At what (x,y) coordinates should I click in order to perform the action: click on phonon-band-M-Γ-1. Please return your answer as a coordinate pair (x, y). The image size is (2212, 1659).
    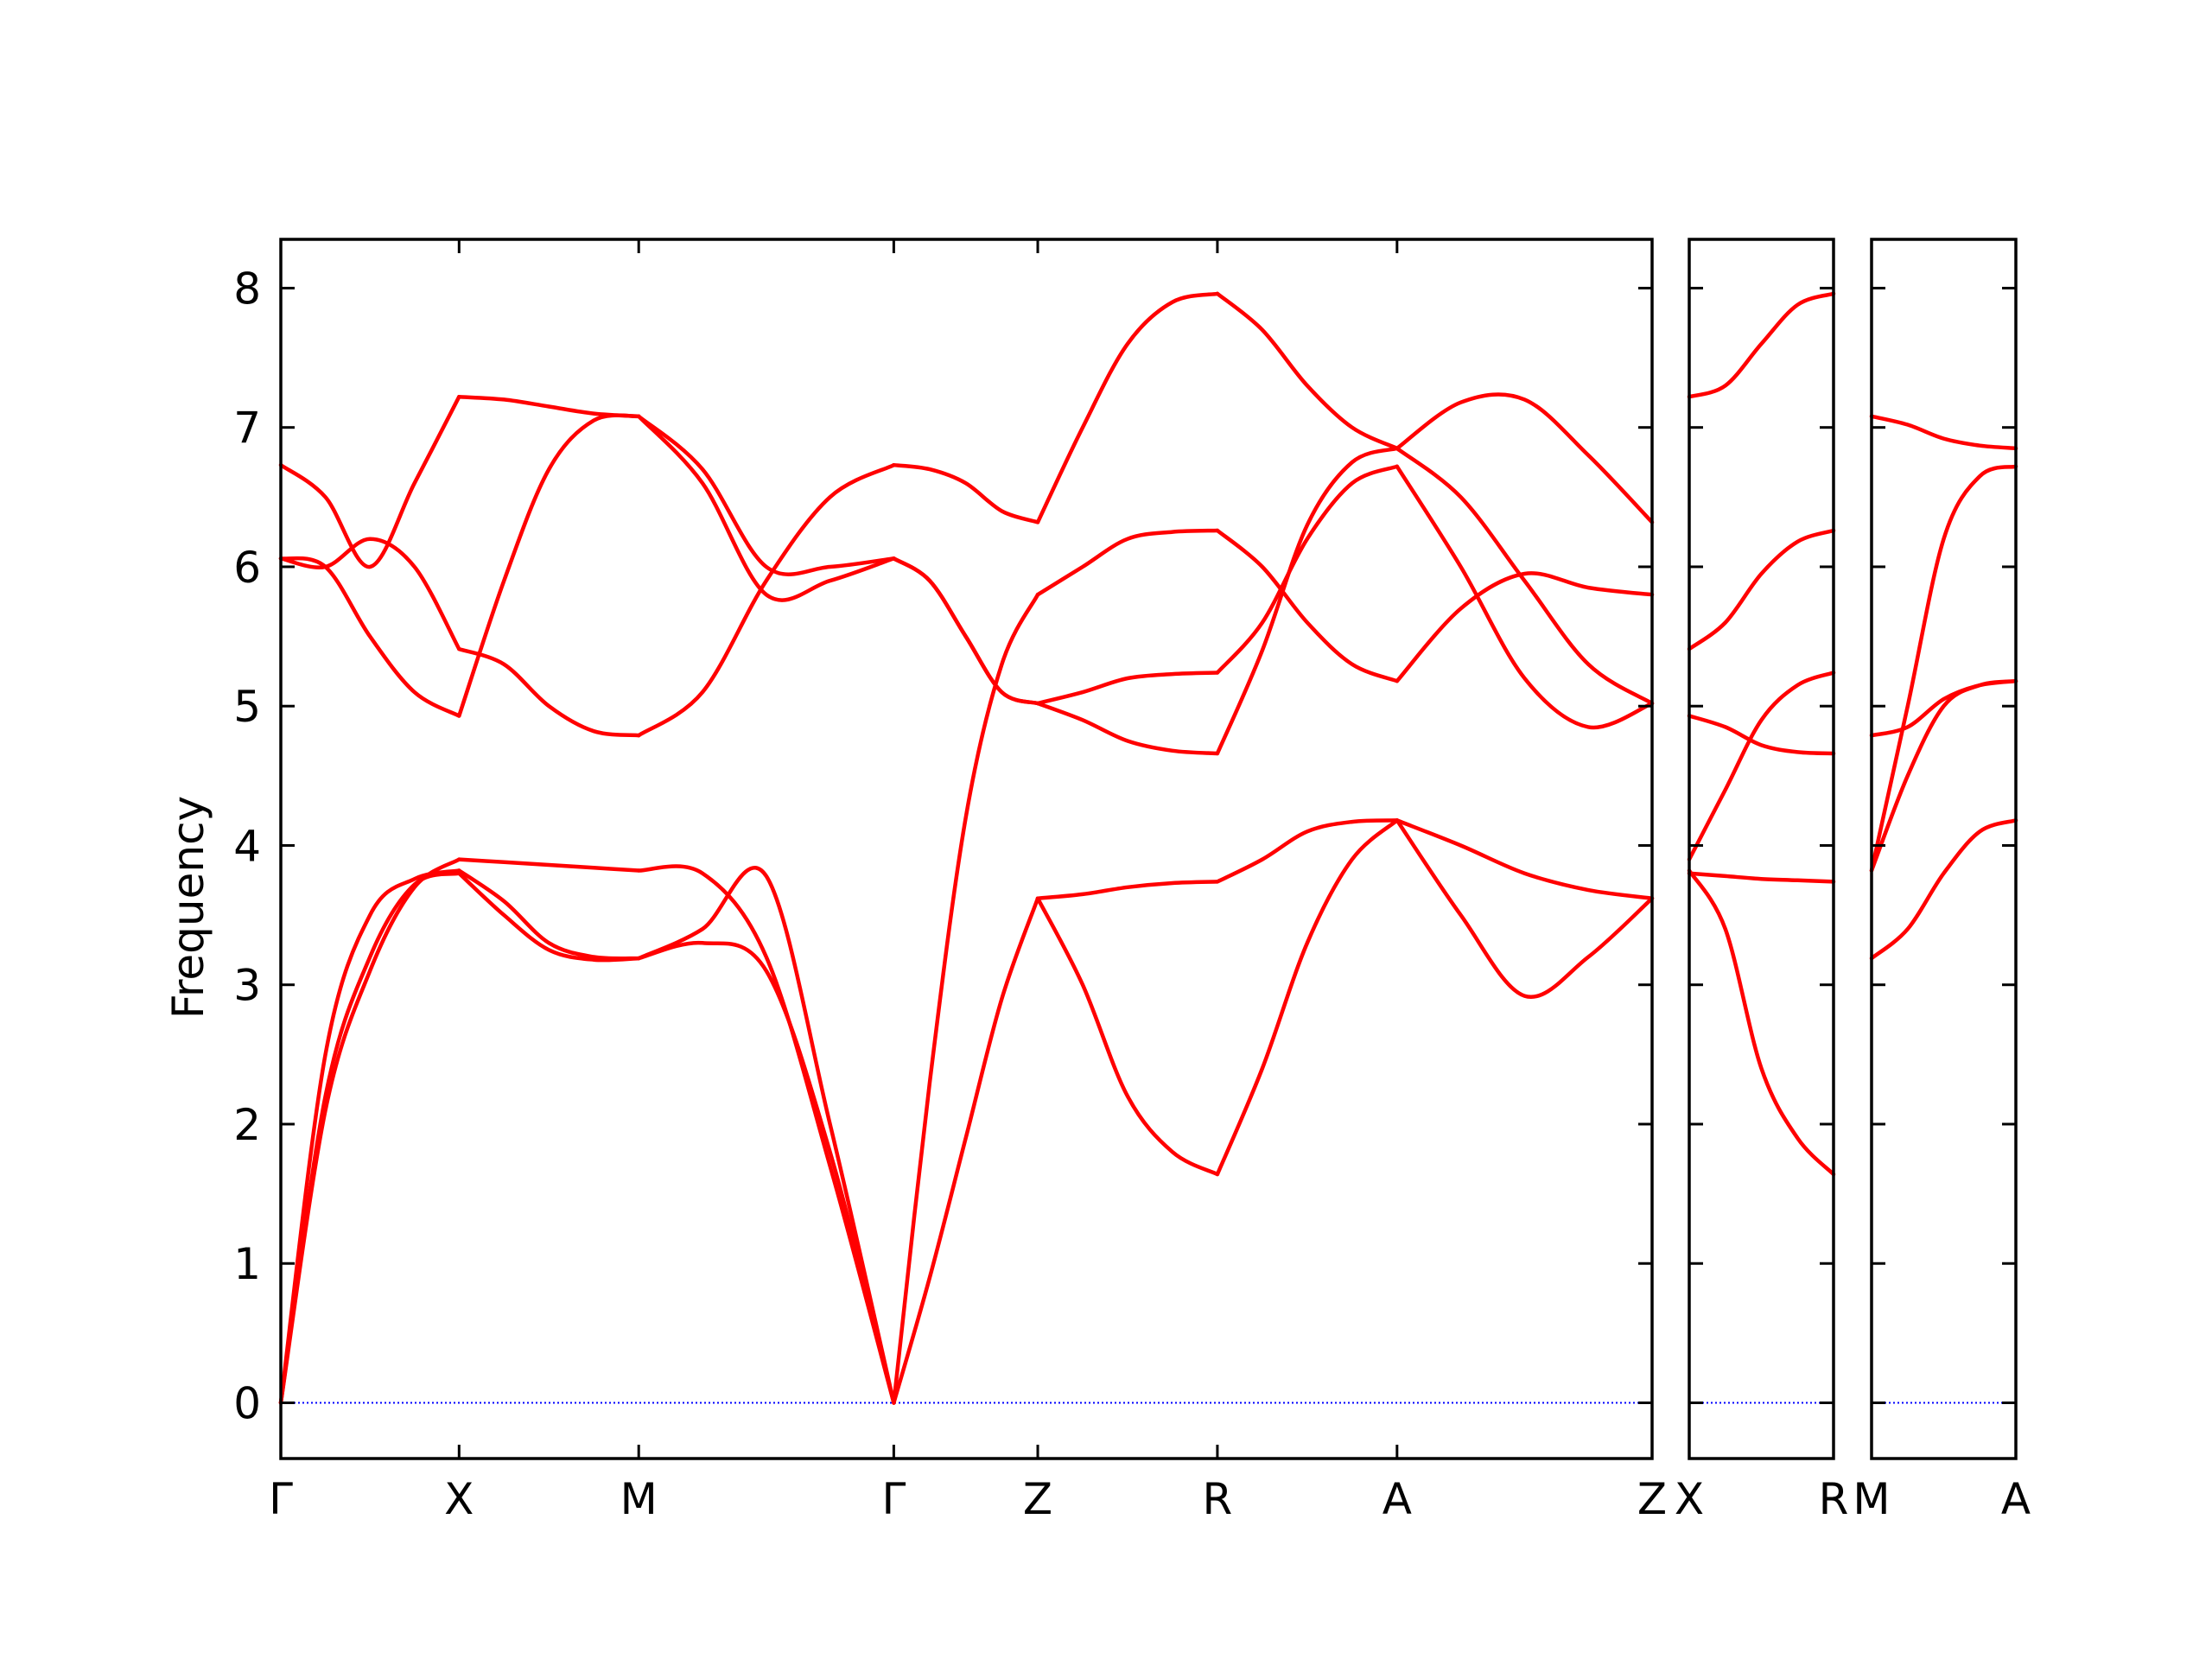
    Looking at the image, I should click on (766, 1172).